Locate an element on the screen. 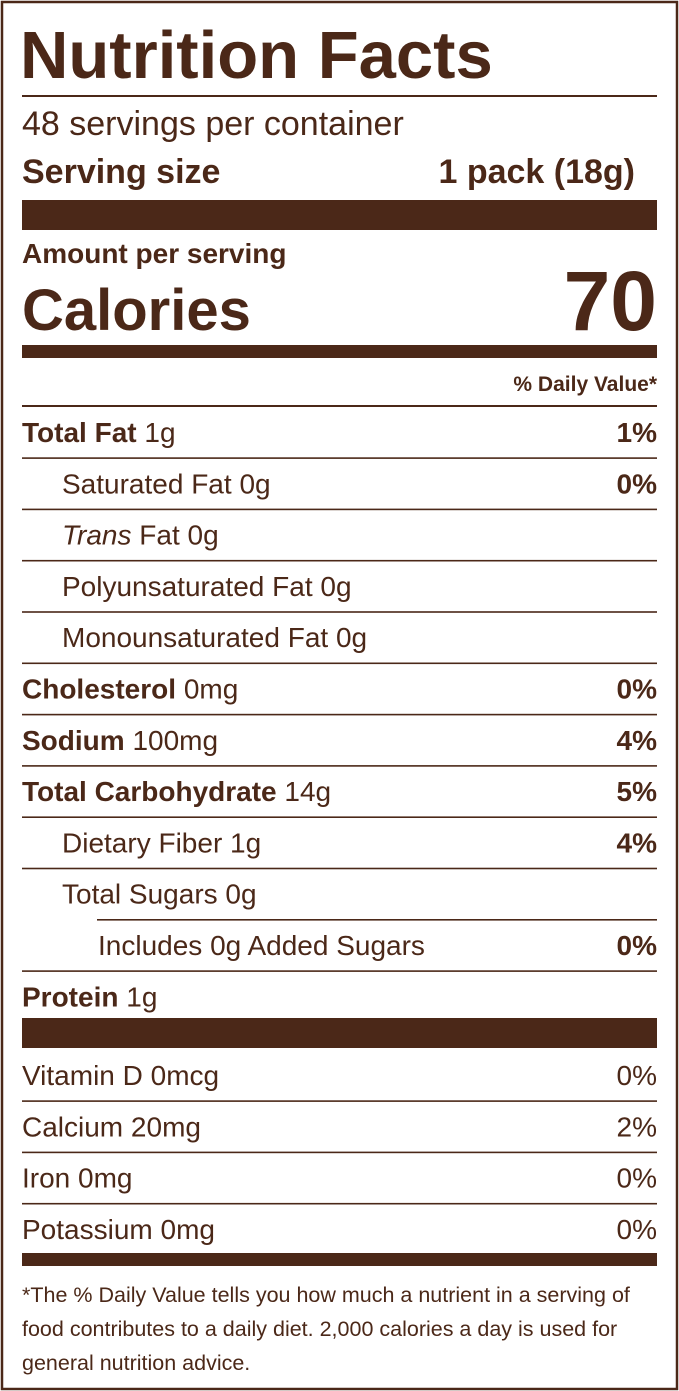 The image size is (679, 1391). nutrient-row: Sodium 100mg is located at coordinates (120, 740).